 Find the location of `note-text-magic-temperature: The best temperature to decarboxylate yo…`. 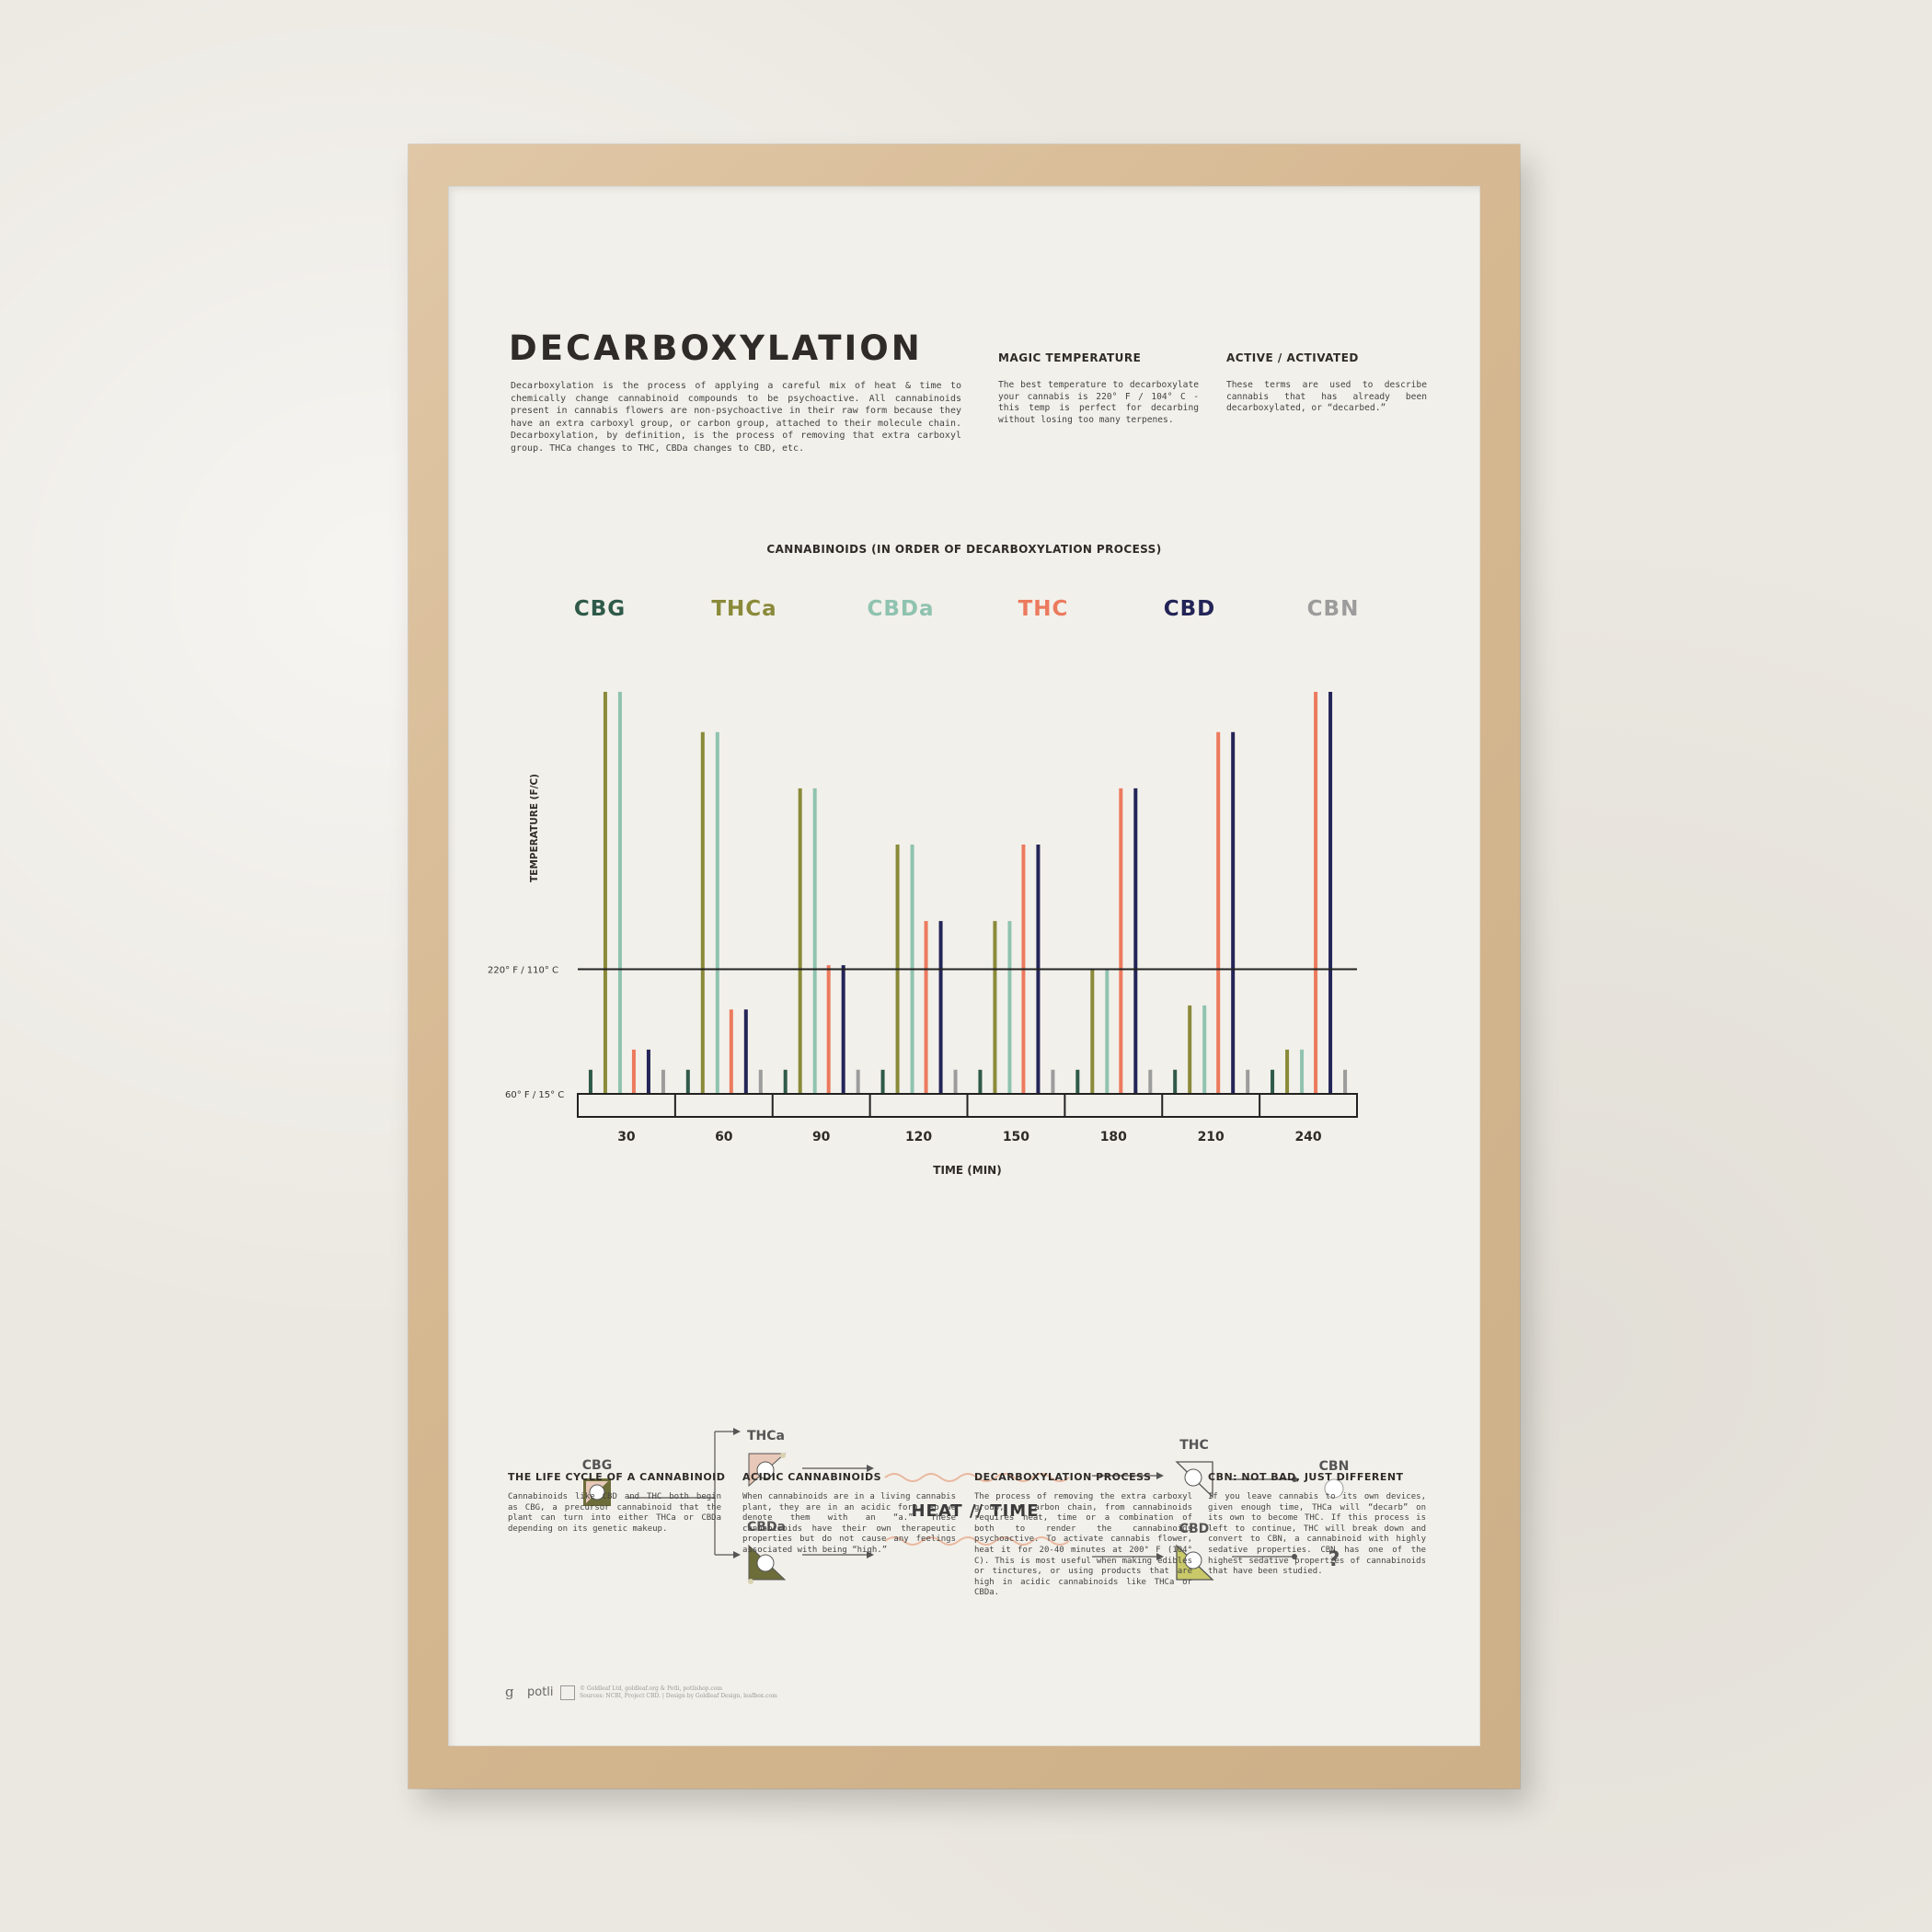

note-text-magic-temperature: The best temperature to decarboxylate yo… is located at coordinates (1098, 402).